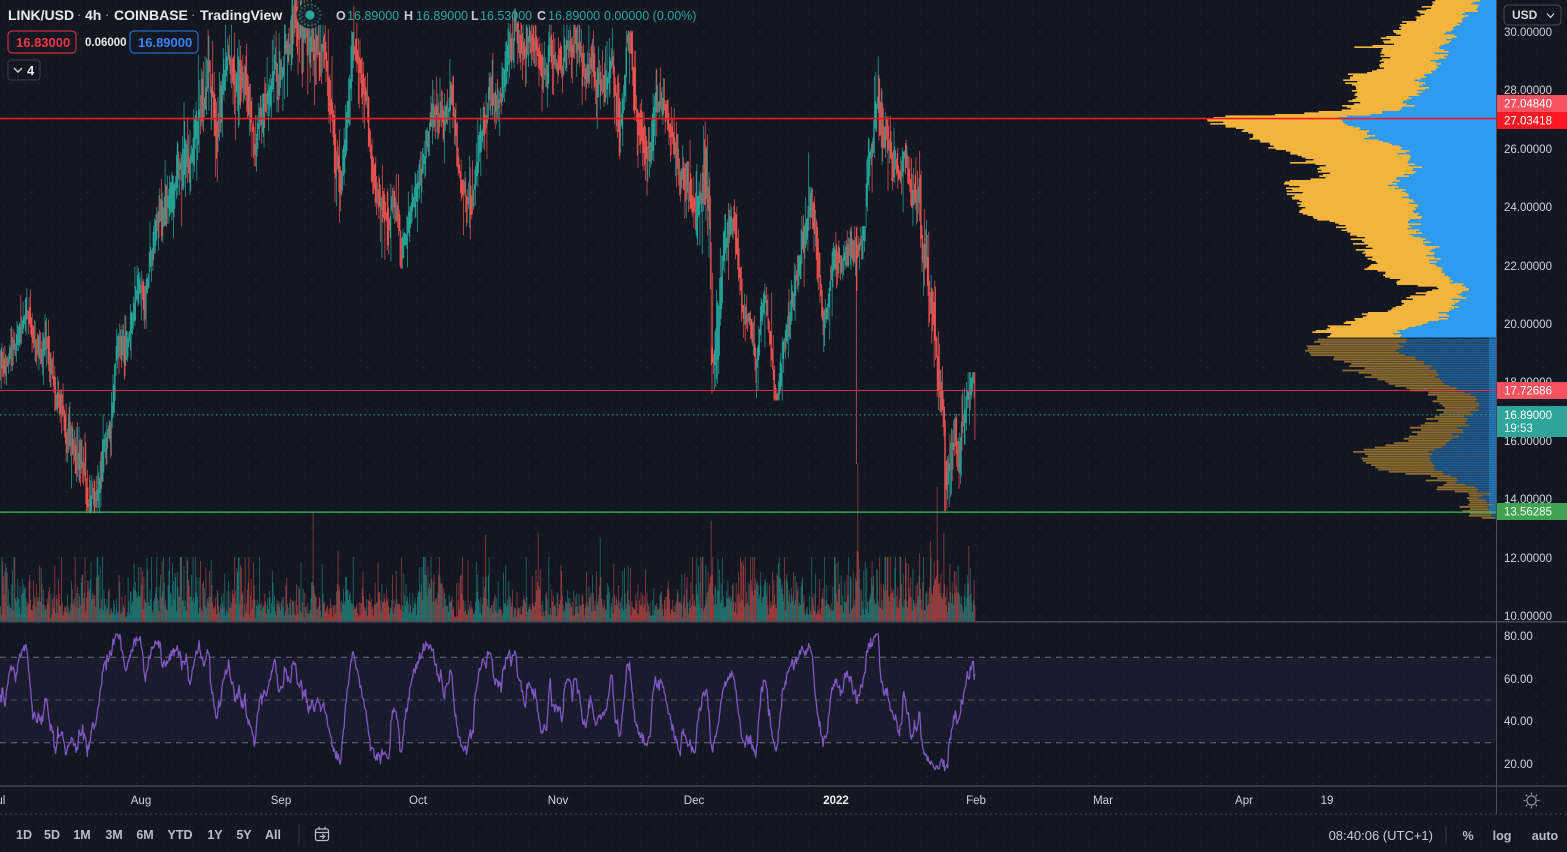 The width and height of the screenshot is (1567, 852). What do you see at coordinates (180, 835) in the screenshot?
I see `svg-text: YTD` at bounding box center [180, 835].